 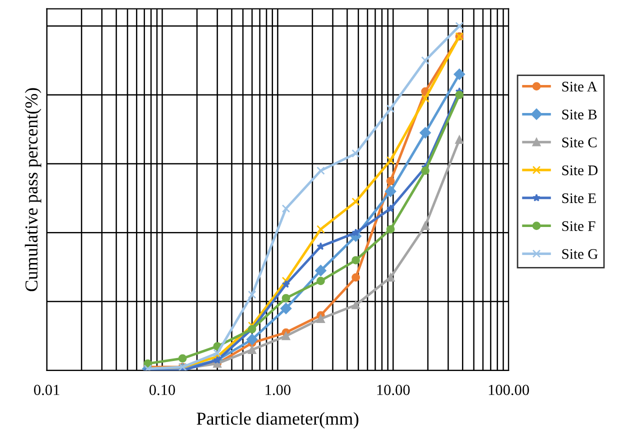 What do you see at coordinates (579, 226) in the screenshot?
I see `legend-label: Site F` at bounding box center [579, 226].